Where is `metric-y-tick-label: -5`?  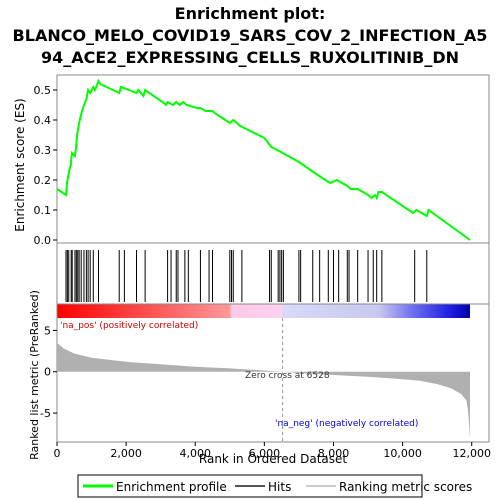
metric-y-tick-label: -5 is located at coordinates (45, 413).